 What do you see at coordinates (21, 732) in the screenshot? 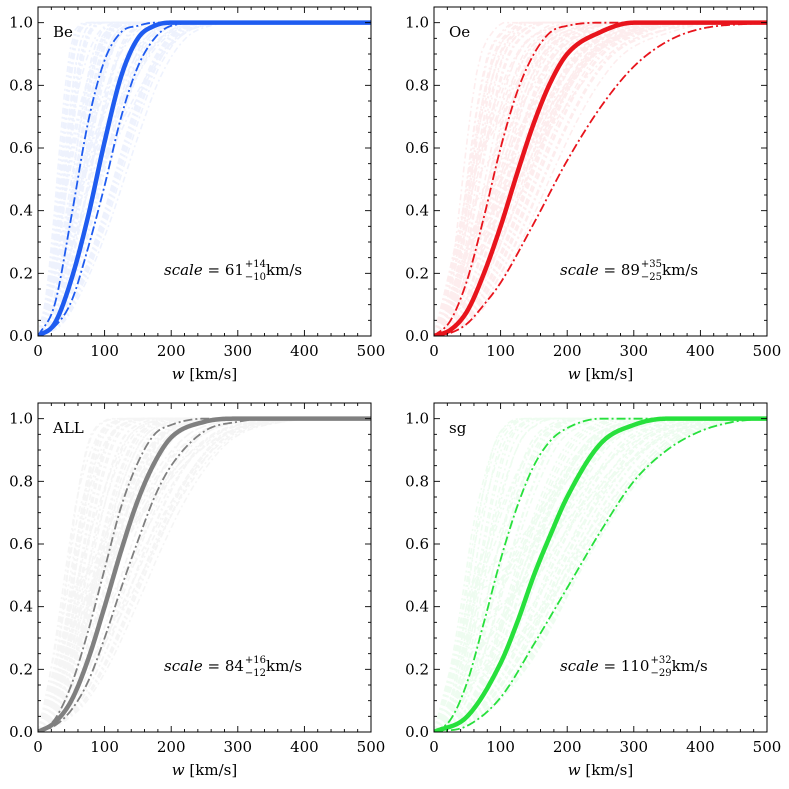
I see `y-tick-label: 0.0` at bounding box center [21, 732].